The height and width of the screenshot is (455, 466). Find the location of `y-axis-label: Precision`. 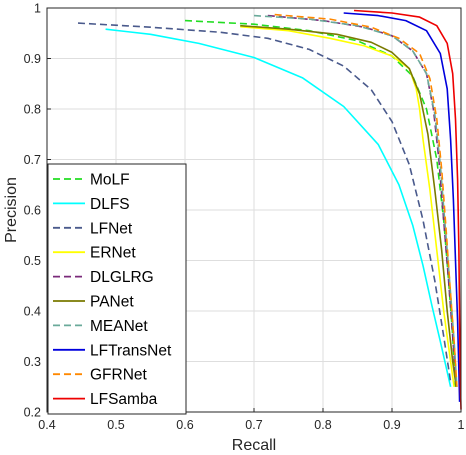

y-axis-label: Precision is located at coordinates (11, 210).